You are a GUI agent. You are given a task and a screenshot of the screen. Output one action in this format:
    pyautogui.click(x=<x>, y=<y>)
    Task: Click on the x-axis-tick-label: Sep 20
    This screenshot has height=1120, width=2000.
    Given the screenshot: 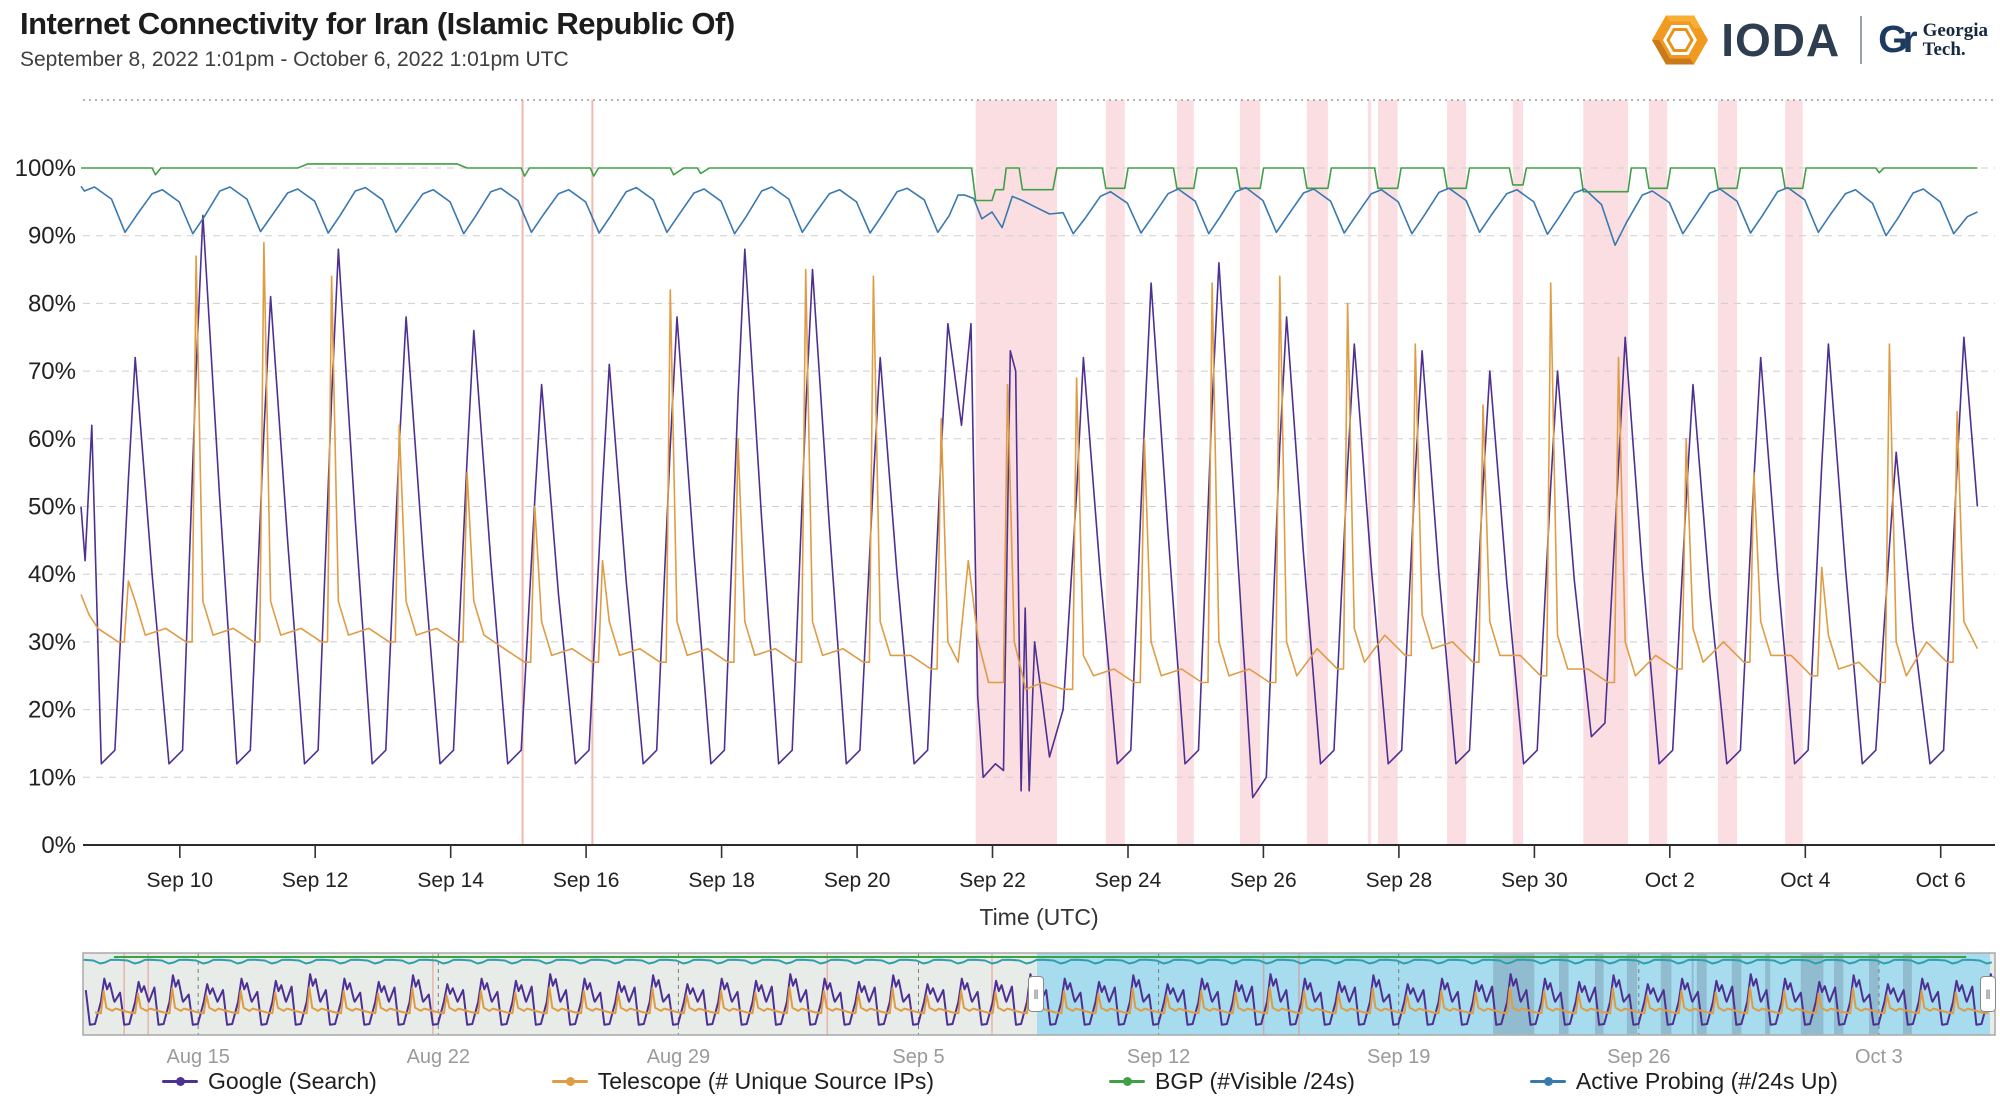 What is the action you would take?
    pyautogui.click(x=857, y=880)
    